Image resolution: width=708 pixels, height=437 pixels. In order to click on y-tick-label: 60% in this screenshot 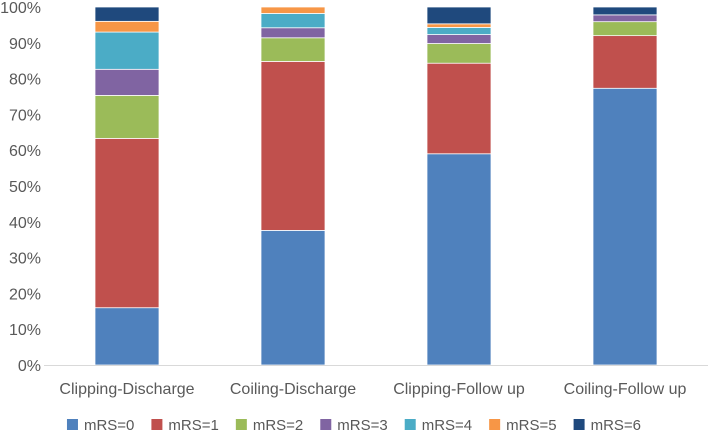, I will do `click(25, 151)`.